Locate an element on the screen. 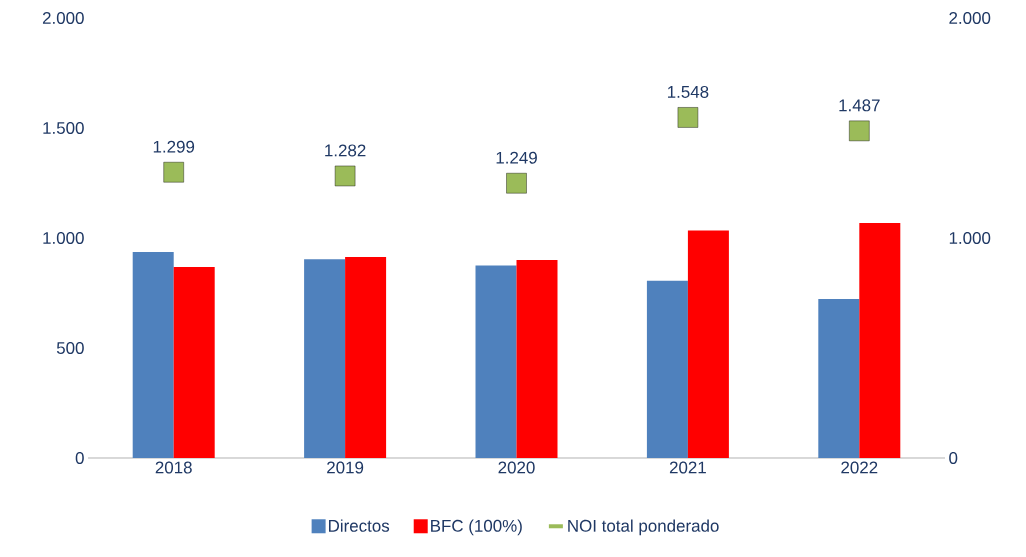 This screenshot has width=1026, height=557. legend-label: Directos is located at coordinates (359, 525).